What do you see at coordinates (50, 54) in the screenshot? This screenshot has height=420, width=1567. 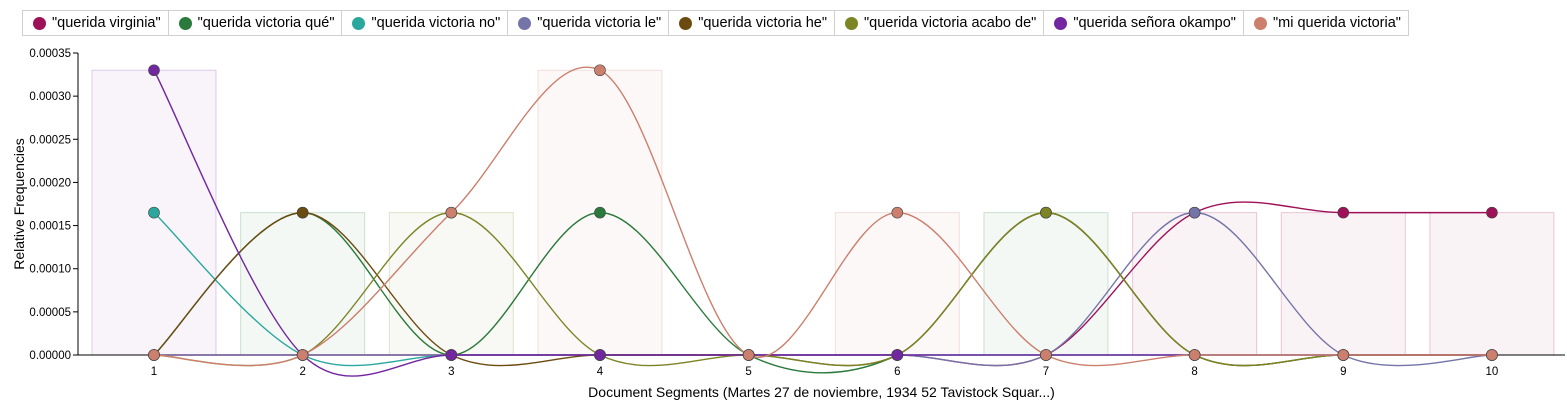 I see `y-tick-label: 0.00035` at bounding box center [50, 54].